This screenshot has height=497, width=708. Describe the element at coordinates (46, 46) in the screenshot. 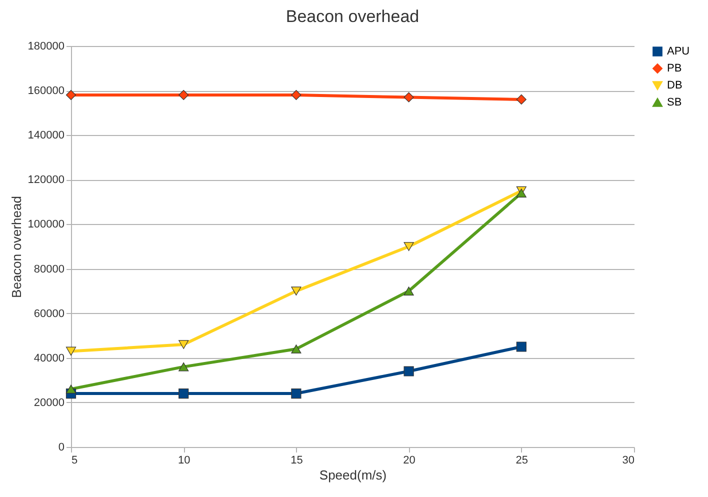

I see `y-tick-label: 180000` at that location.